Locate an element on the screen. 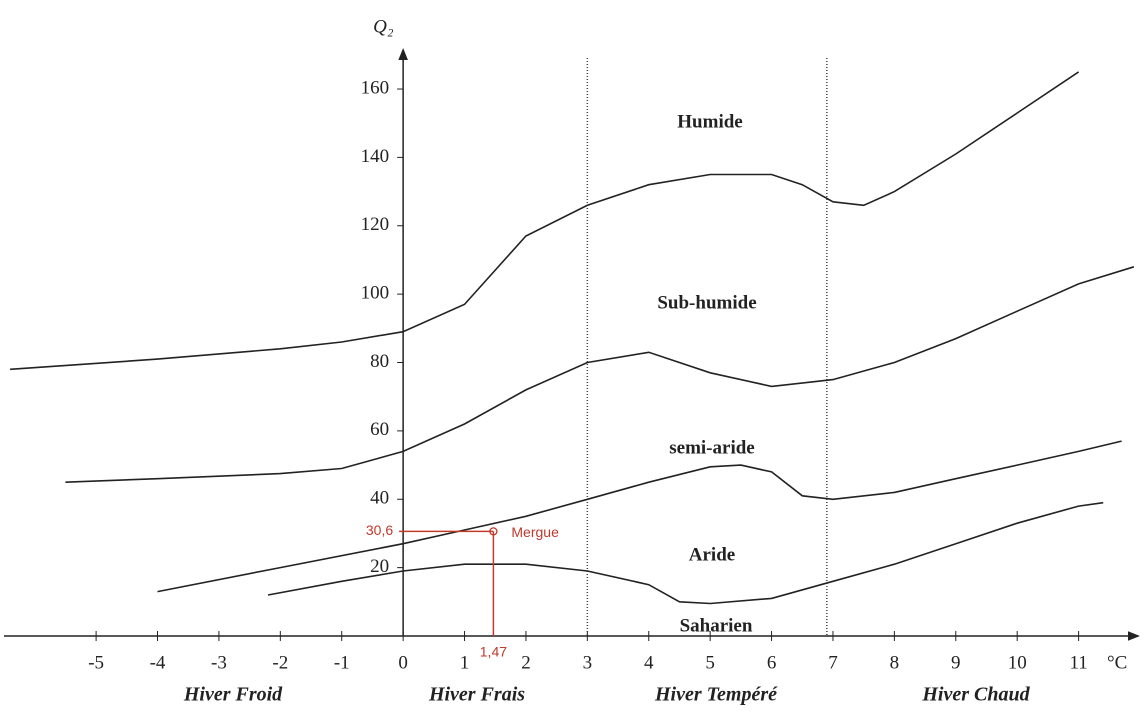 This screenshot has height=711, width=1145. station-y-label: 30,6 is located at coordinates (379, 530).